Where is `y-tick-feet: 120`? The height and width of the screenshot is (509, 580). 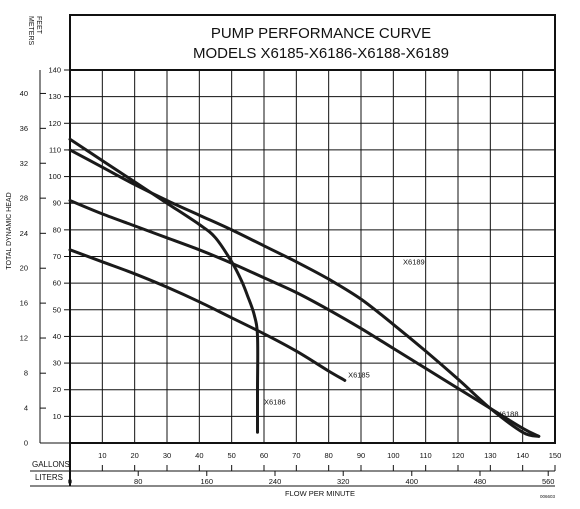
y-tick-feet: 120 is located at coordinates (54, 123).